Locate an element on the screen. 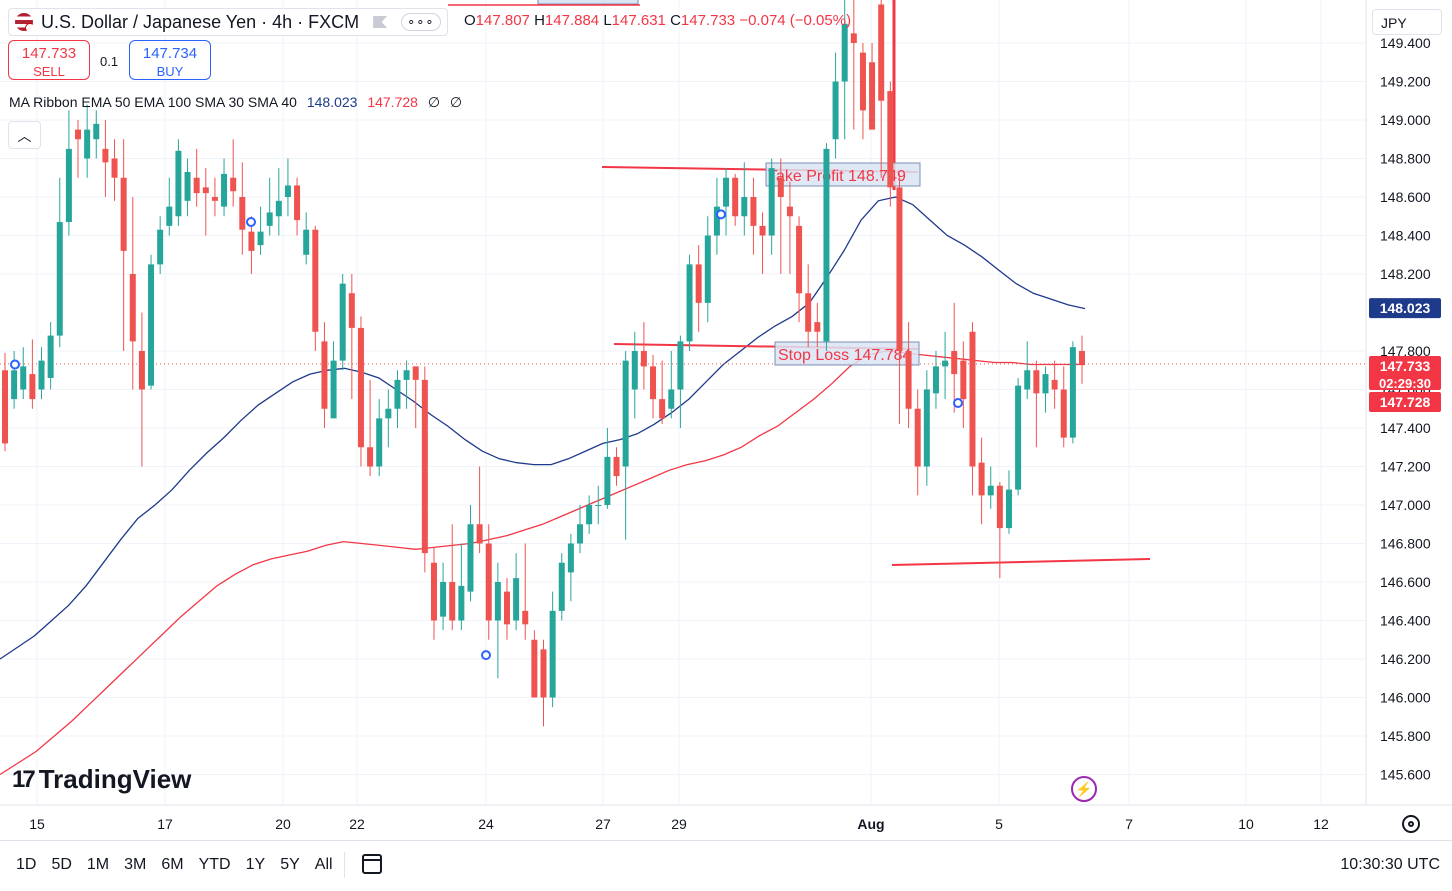 Image resolution: width=1452 pixels, height=891 pixels. price-tick-label: 147.200 is located at coordinates (1405, 467).